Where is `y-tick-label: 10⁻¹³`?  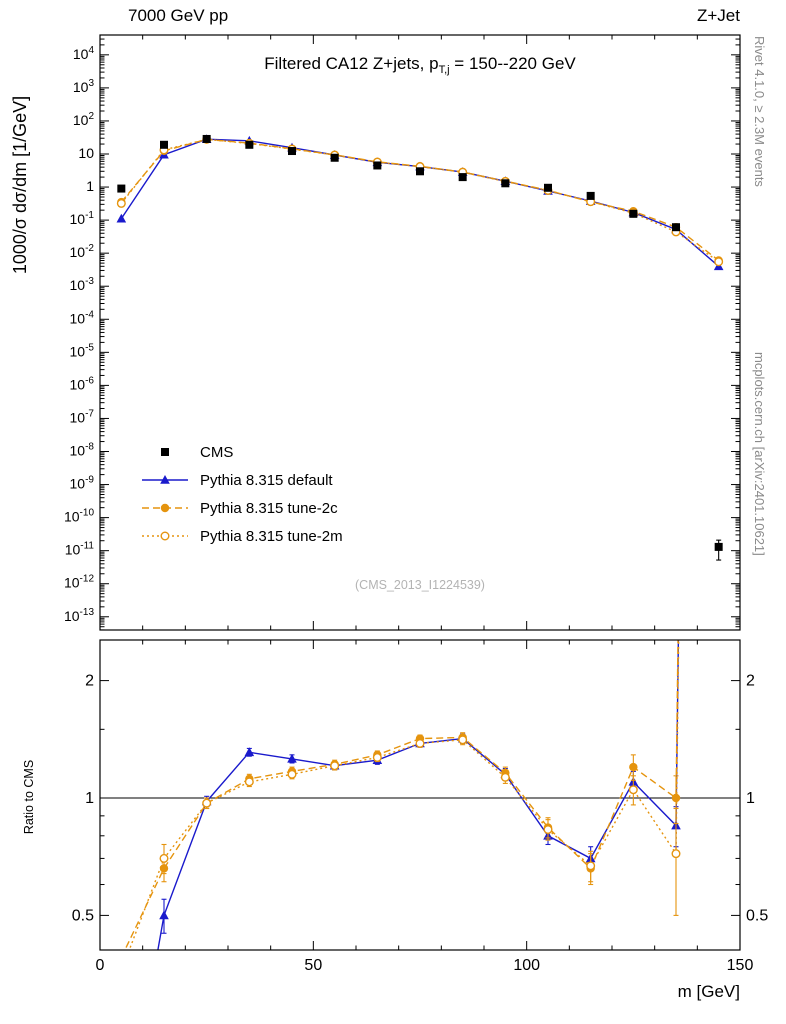
y-tick-label: 10⁻¹³ is located at coordinates (79, 615).